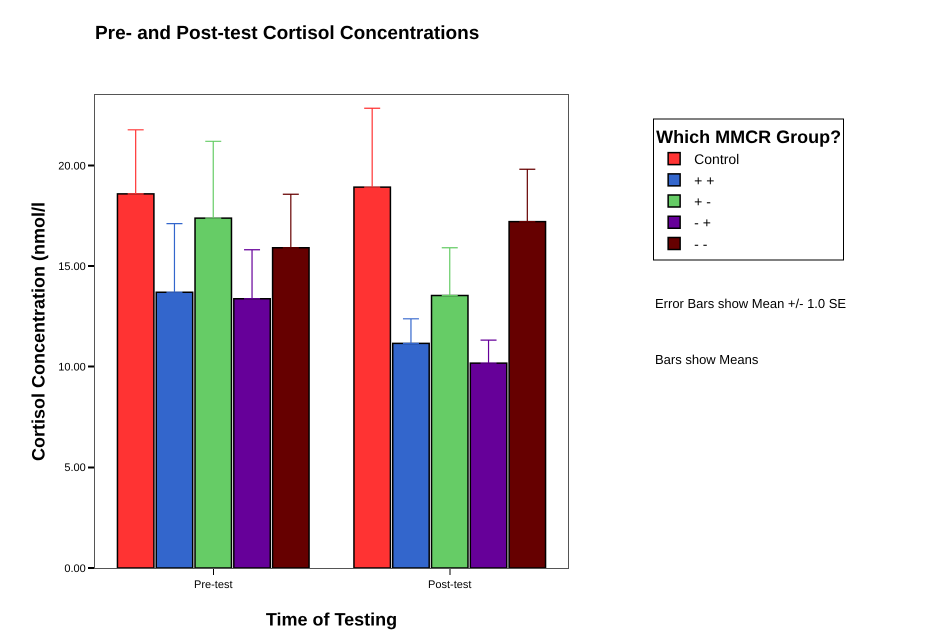  What do you see at coordinates (75, 568) in the screenshot?
I see `y-tick-label: 0.00` at bounding box center [75, 568].